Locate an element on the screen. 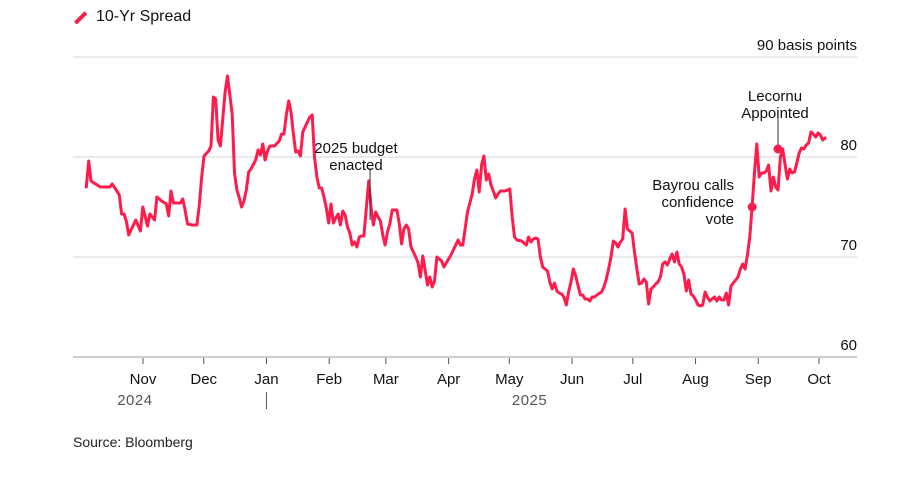 The image size is (900, 480). x-year-label-2024: 2024 is located at coordinates (134, 400).